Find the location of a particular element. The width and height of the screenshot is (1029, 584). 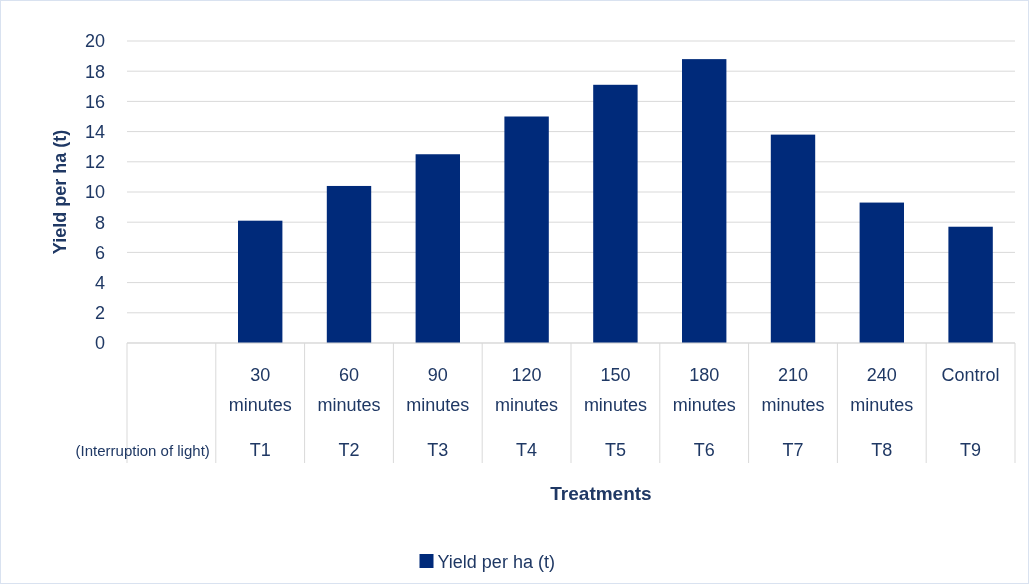

y-tick-label: 10 is located at coordinates (94, 192).